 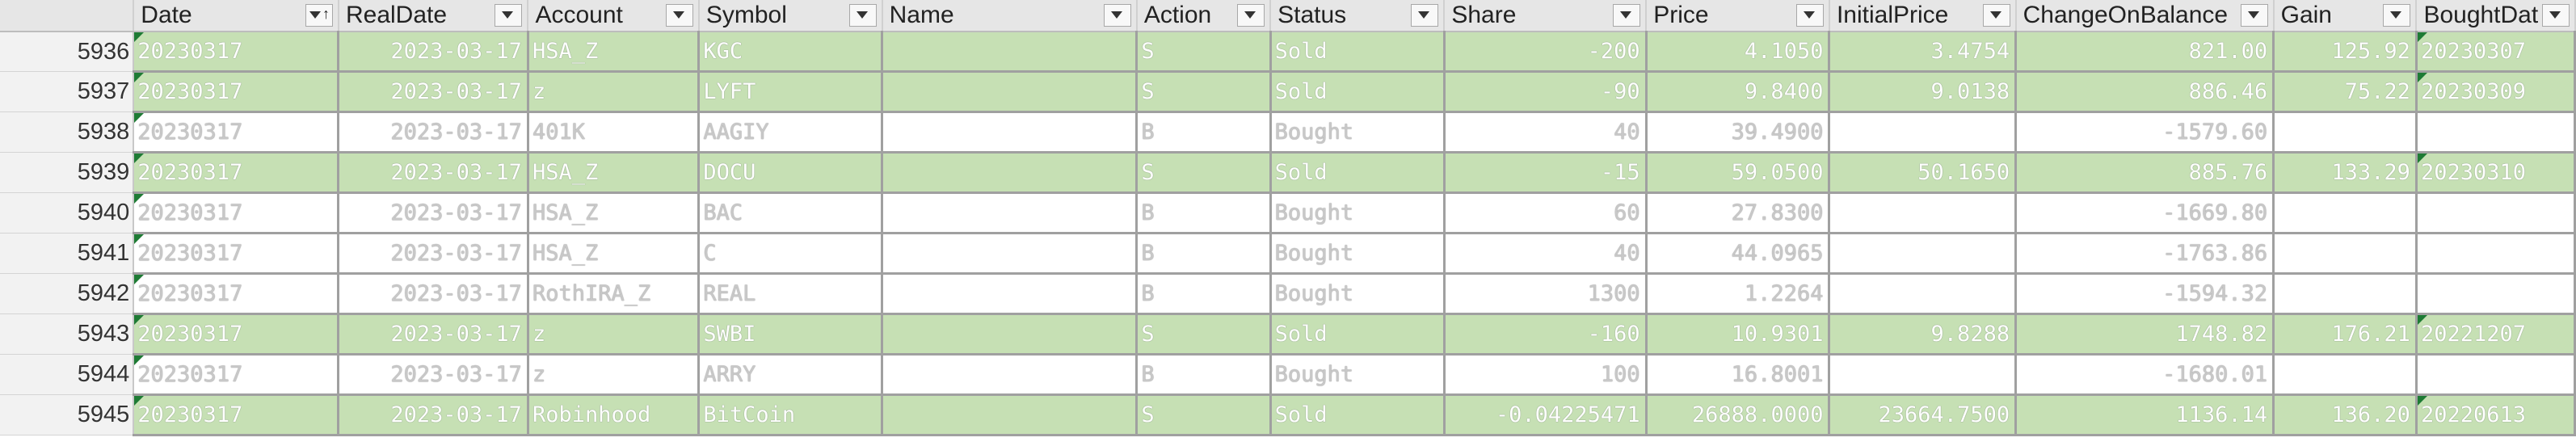 I want to click on cell-gain: 136.20, so click(x=2345, y=415).